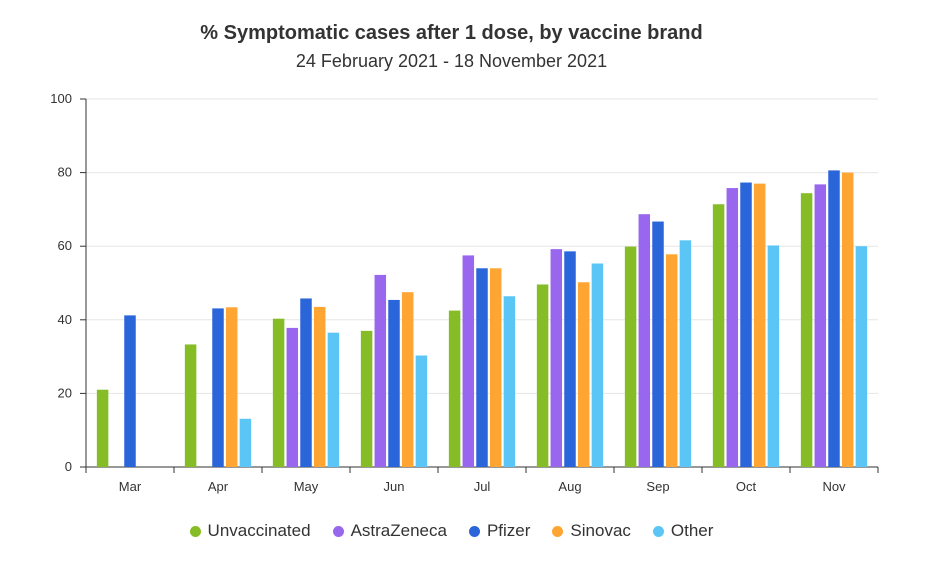 This screenshot has height=562, width=950. Describe the element at coordinates (190, 405) in the screenshot. I see `bar-unvaccinated-apr` at that location.